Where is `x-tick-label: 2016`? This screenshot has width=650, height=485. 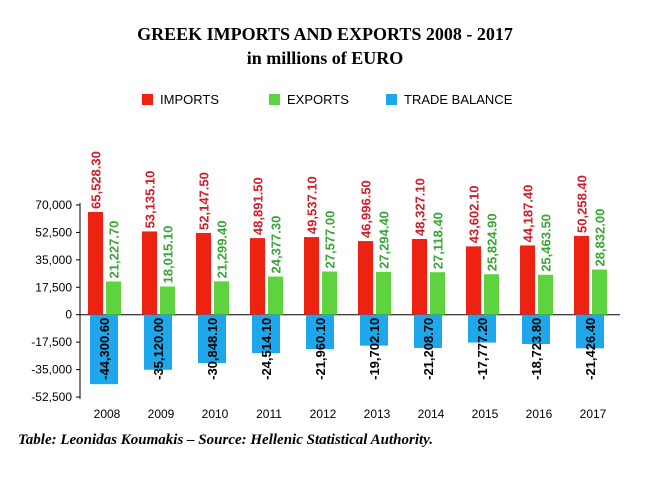 x-tick-label: 2016 is located at coordinates (539, 414).